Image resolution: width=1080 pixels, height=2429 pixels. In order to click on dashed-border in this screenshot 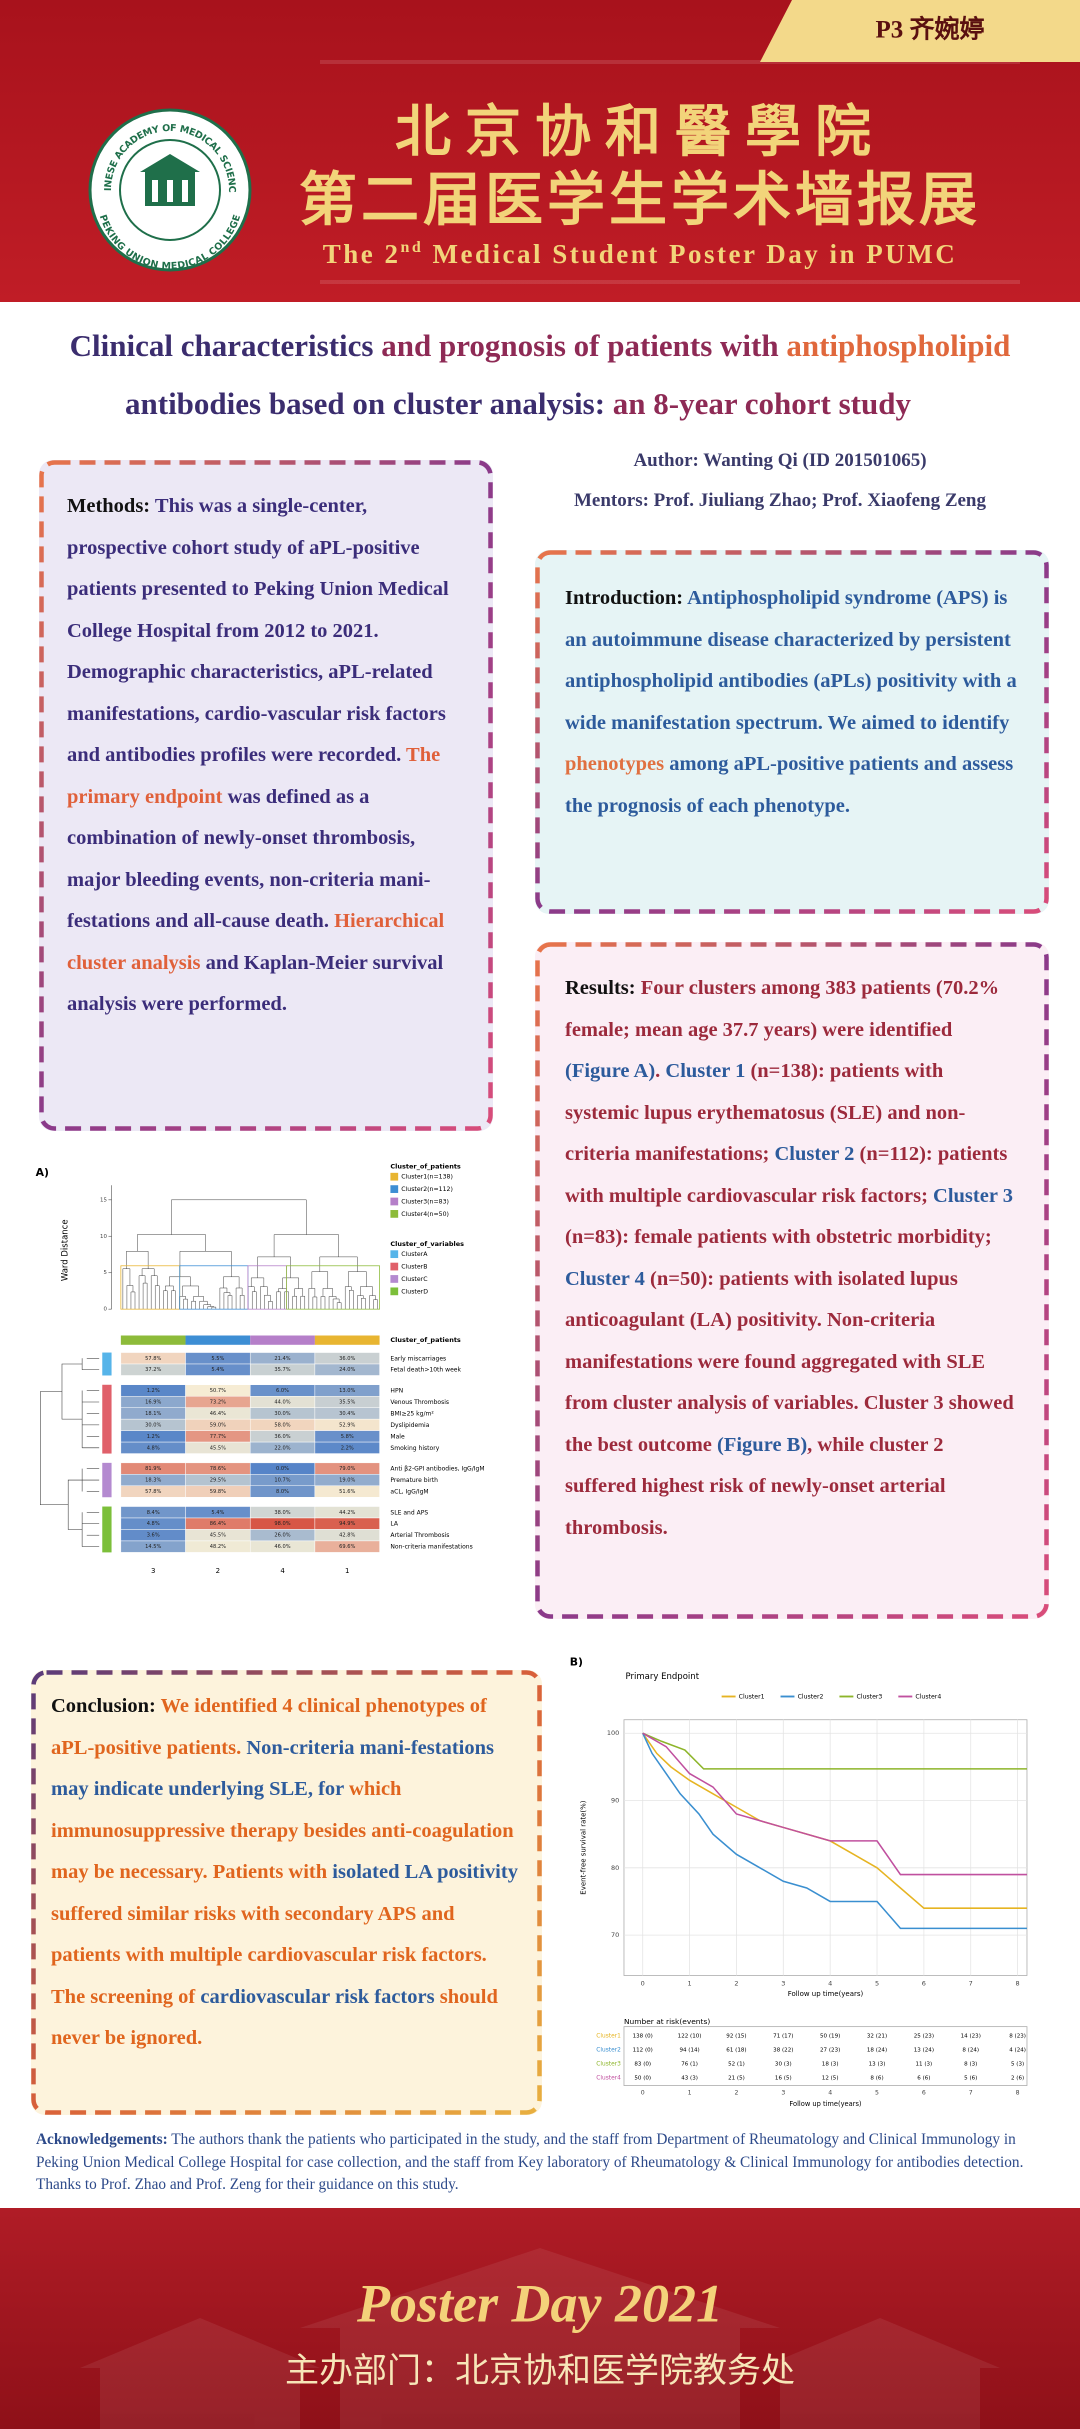, I will do `click(792, 1280)`.